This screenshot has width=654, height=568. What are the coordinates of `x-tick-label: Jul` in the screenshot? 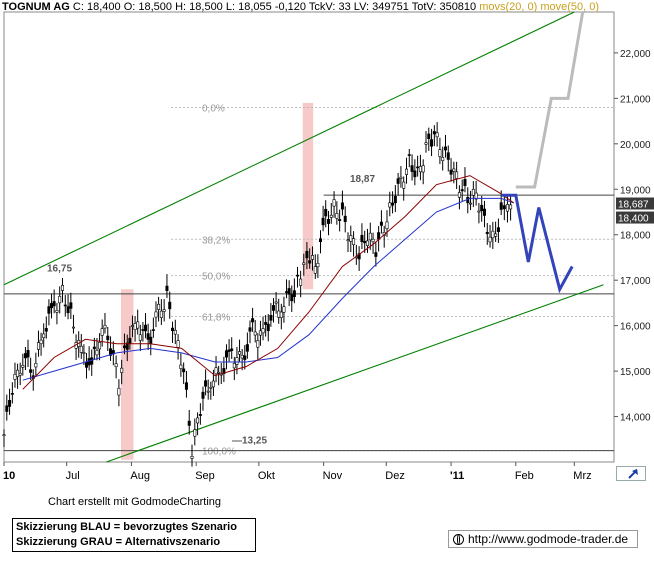 It's located at (73, 476).